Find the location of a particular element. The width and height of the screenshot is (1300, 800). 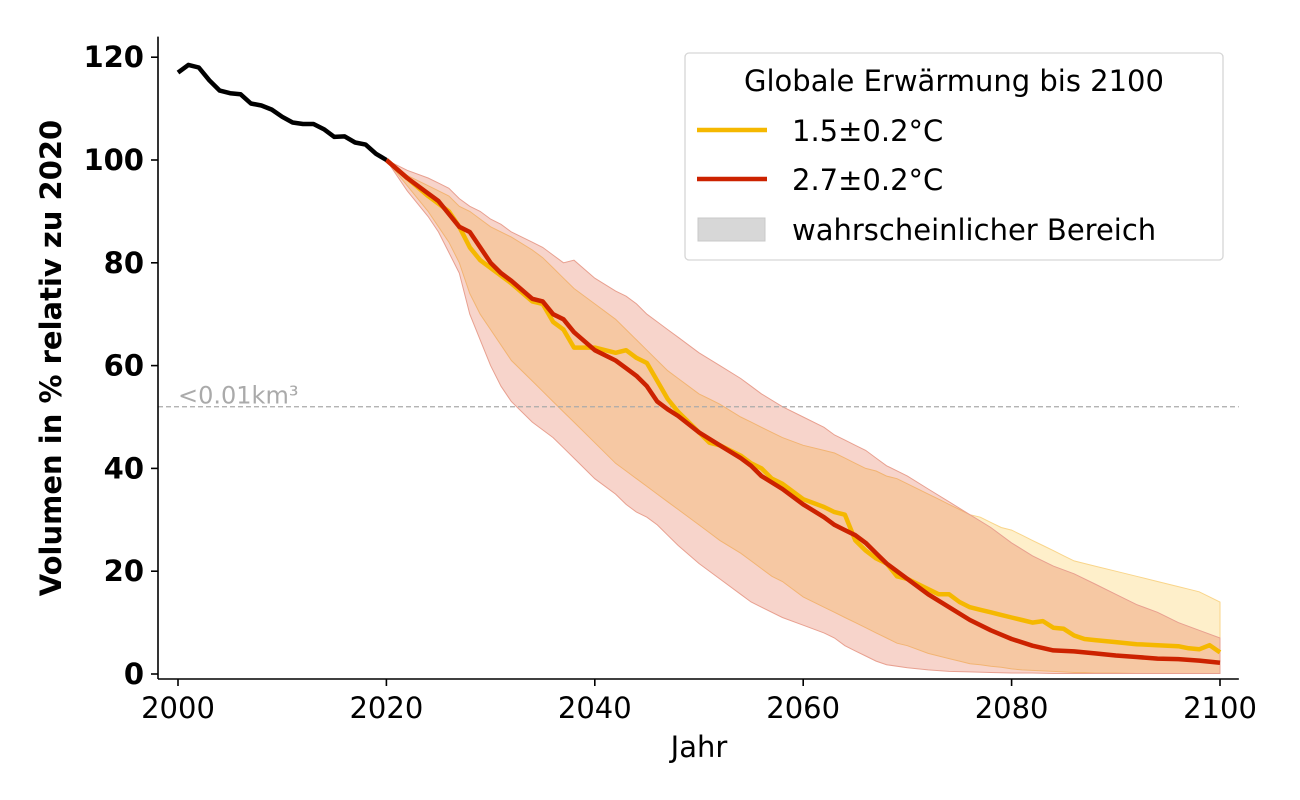

x-tick-label: 2080 is located at coordinates (1012, 708).